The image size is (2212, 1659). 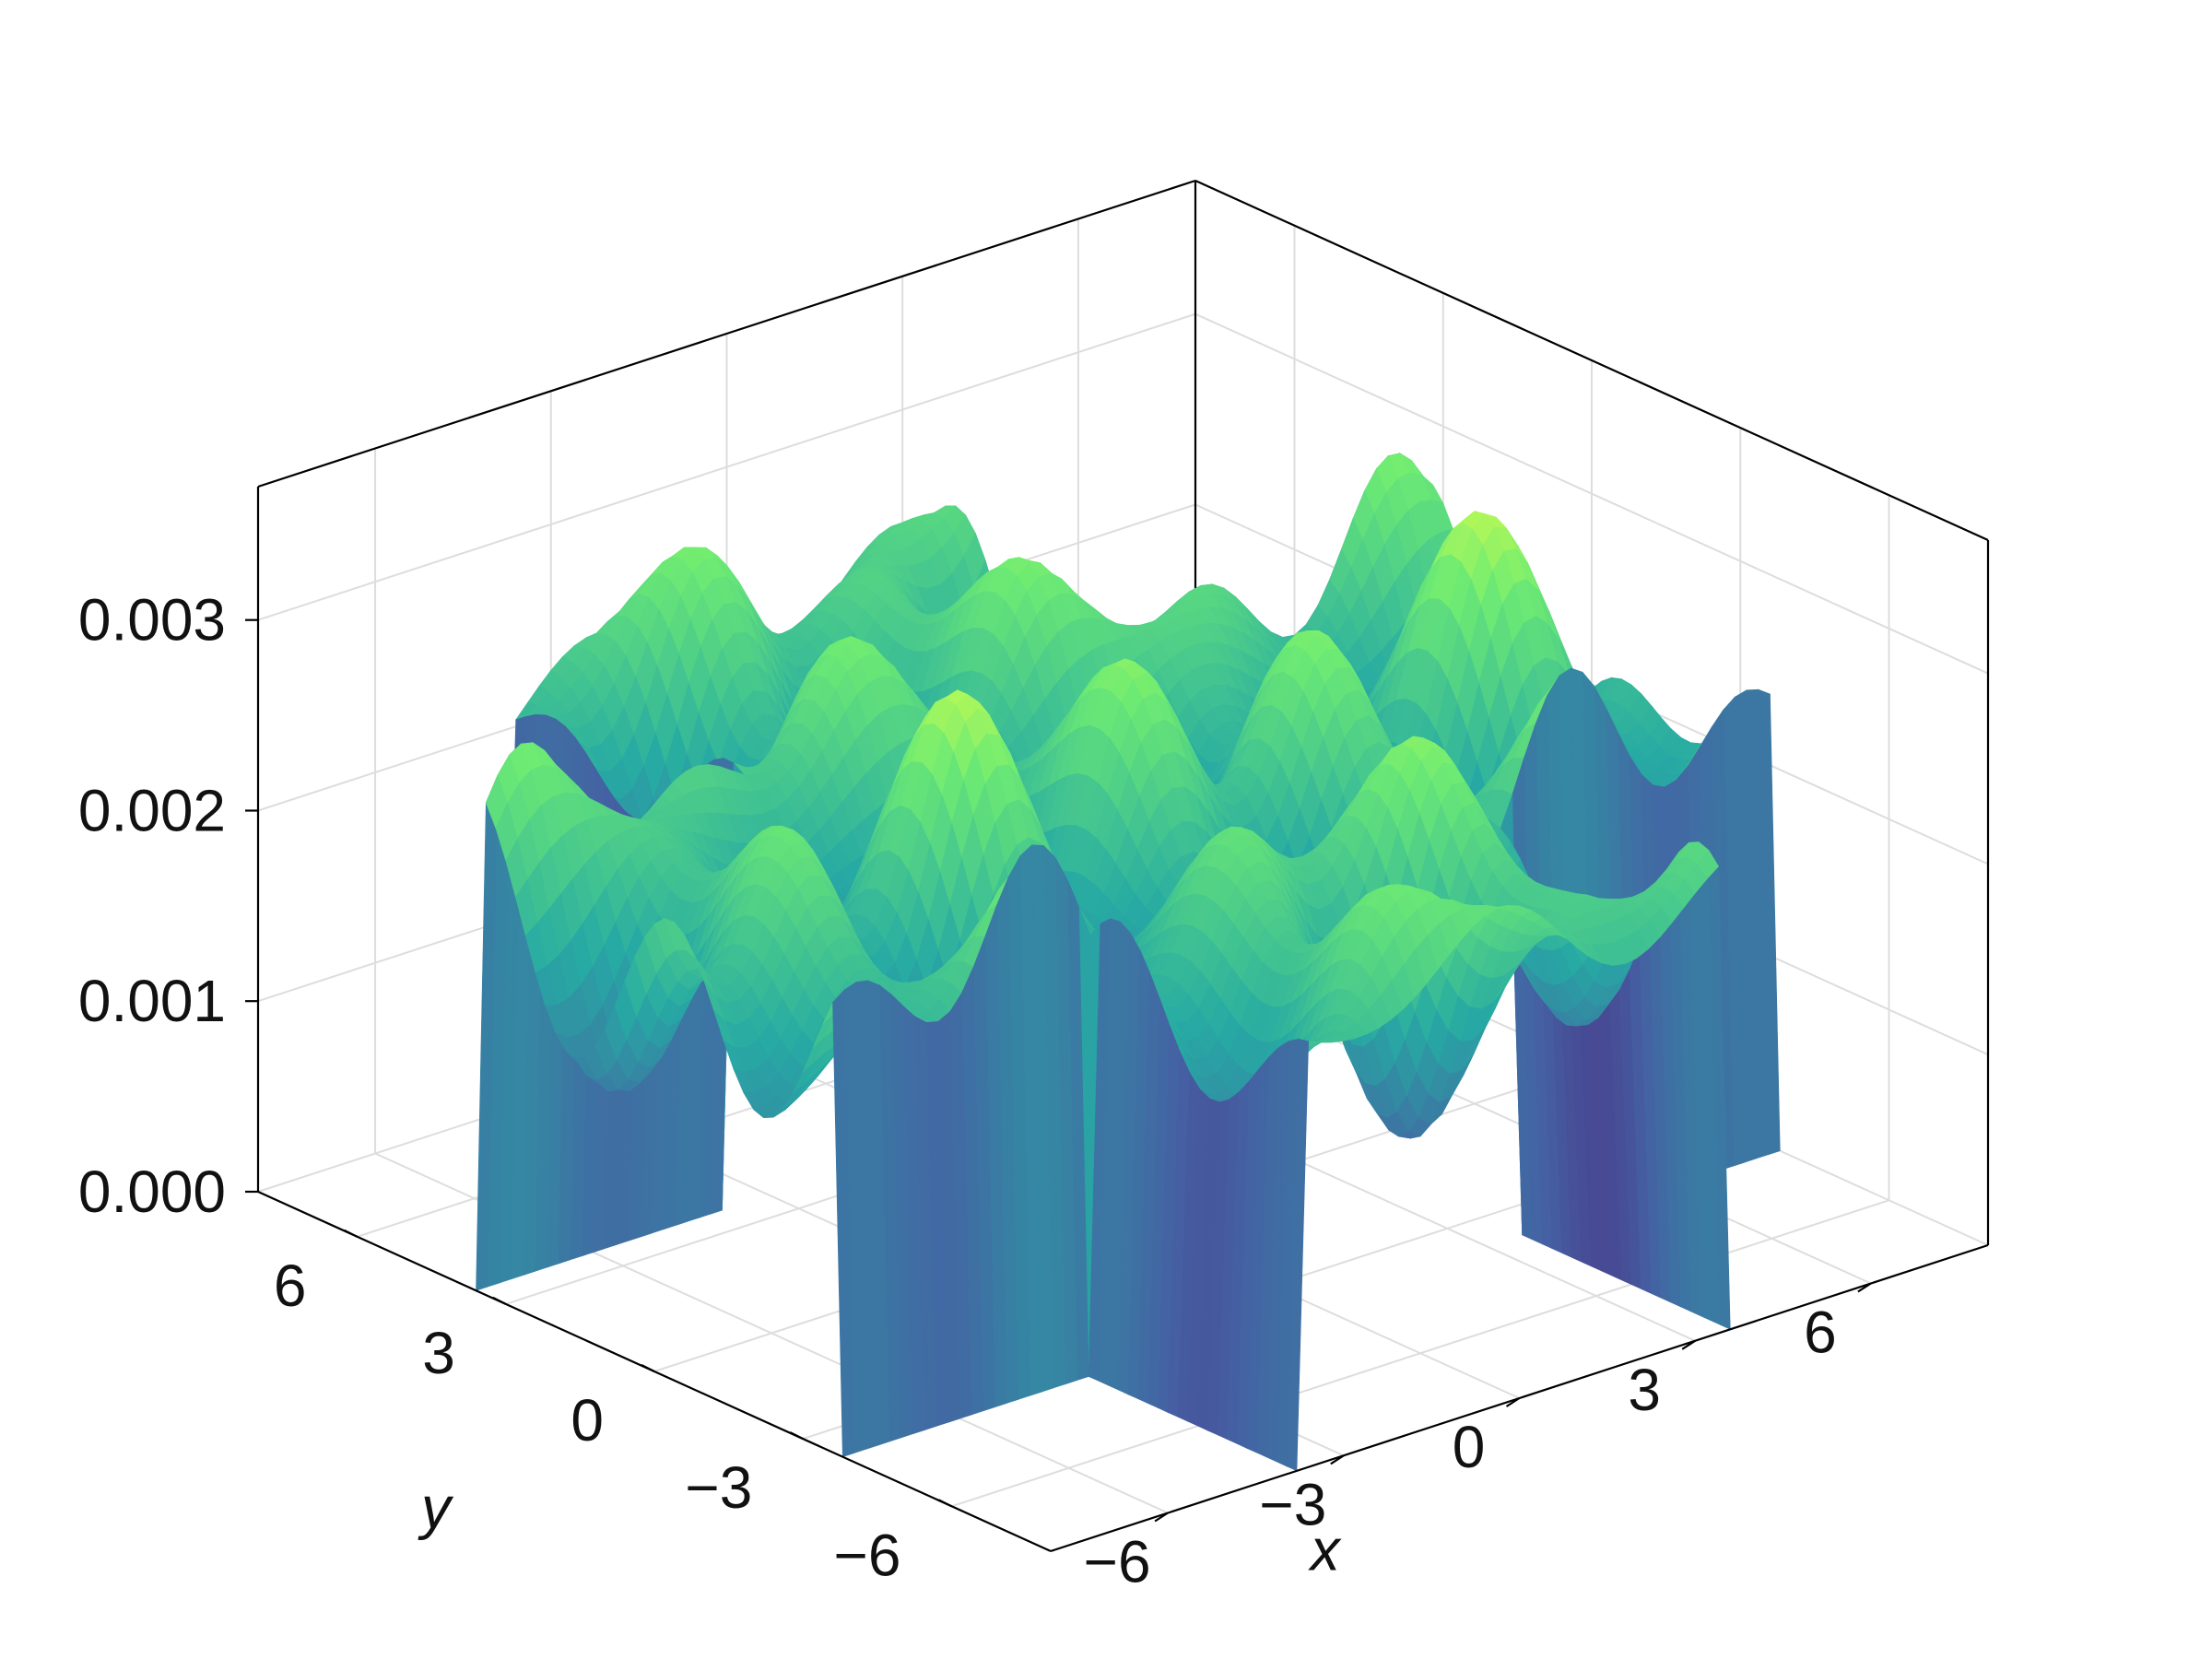 I want to click on z-tick-label: 0.000, so click(x=152, y=1192).